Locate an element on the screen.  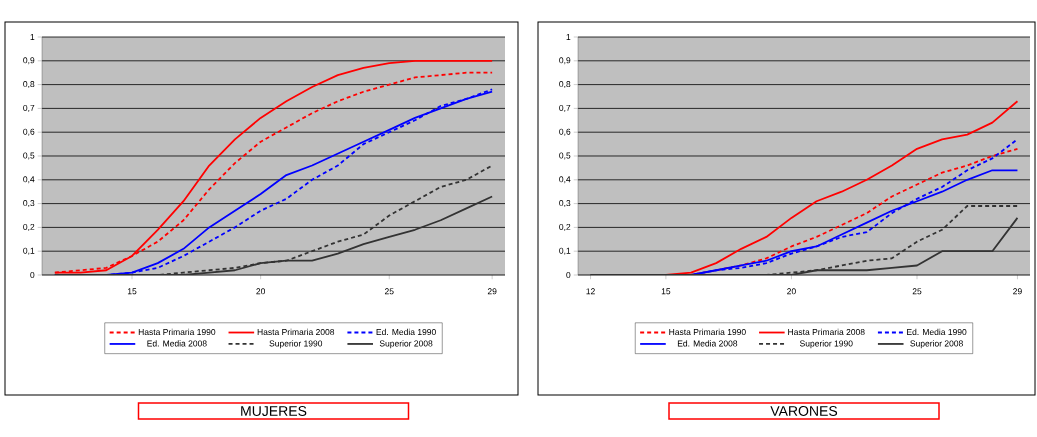
text: VARONES is located at coordinates (804, 411).